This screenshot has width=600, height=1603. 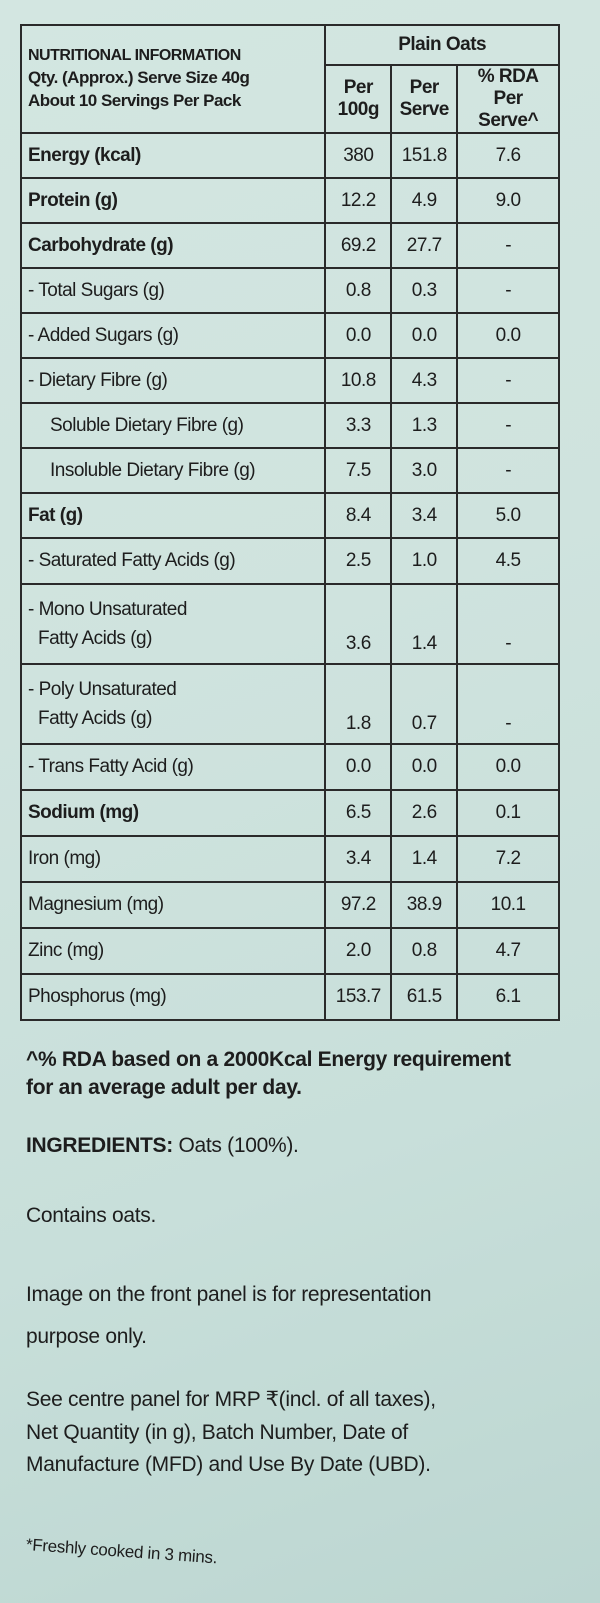 What do you see at coordinates (358, 561) in the screenshot?
I see `cell-per100: 2.5` at bounding box center [358, 561].